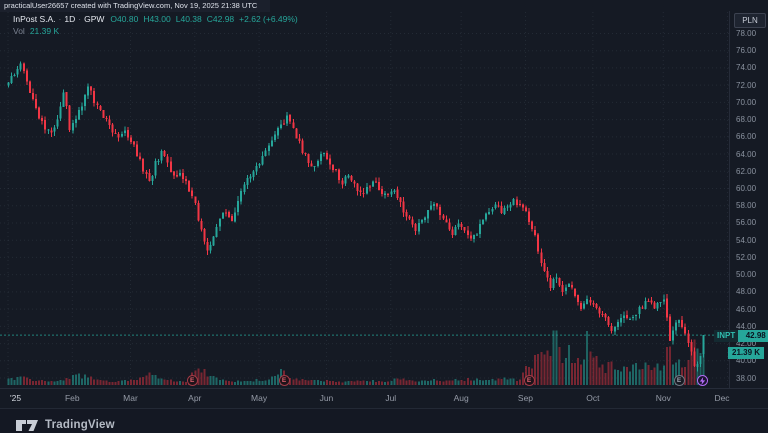  Describe the element at coordinates (525, 398) in the screenshot. I see `time-tick-label: Sep` at that location.